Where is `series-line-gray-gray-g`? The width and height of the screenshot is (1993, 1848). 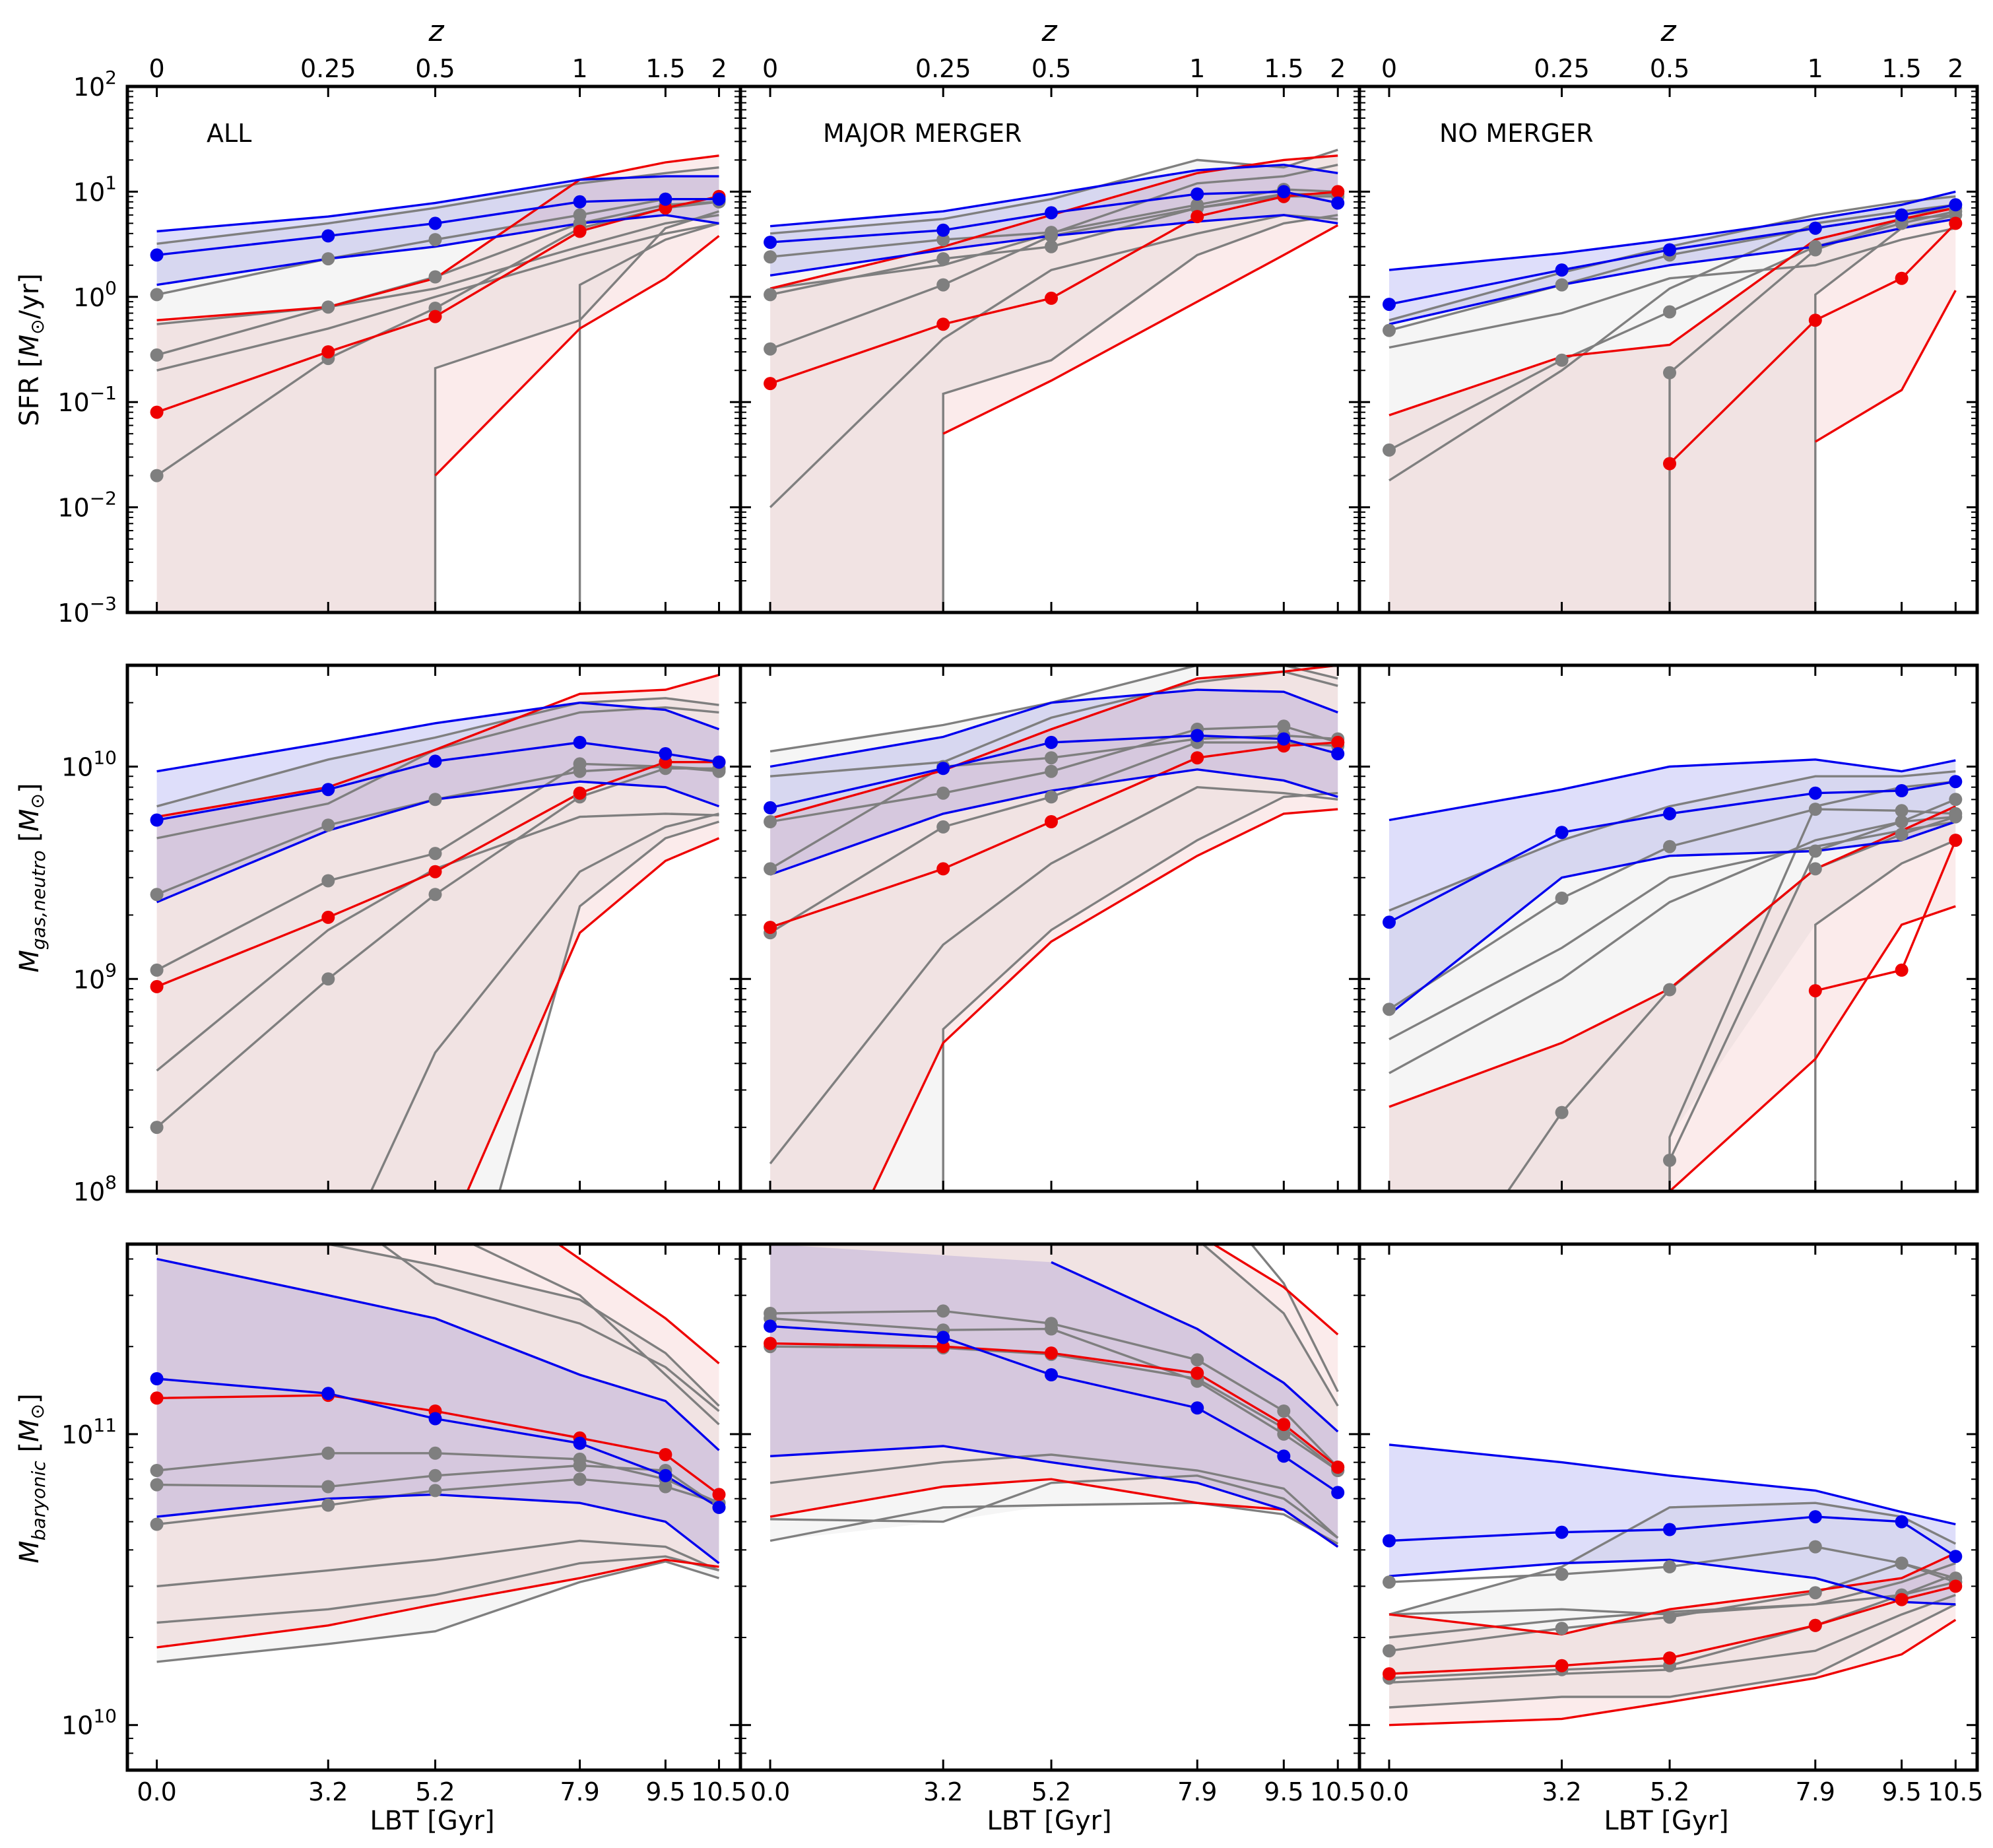
series-line-gray-gray-g is located at coordinates (1140, 991).